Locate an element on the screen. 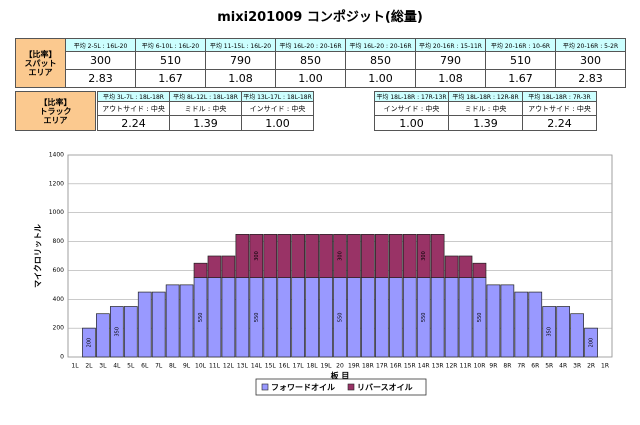  x-tick-label: 12L is located at coordinates (229, 366).